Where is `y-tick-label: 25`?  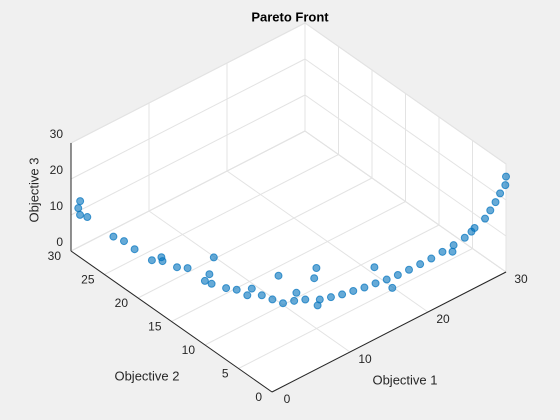
y-tick-label: 25 is located at coordinates (88, 280).